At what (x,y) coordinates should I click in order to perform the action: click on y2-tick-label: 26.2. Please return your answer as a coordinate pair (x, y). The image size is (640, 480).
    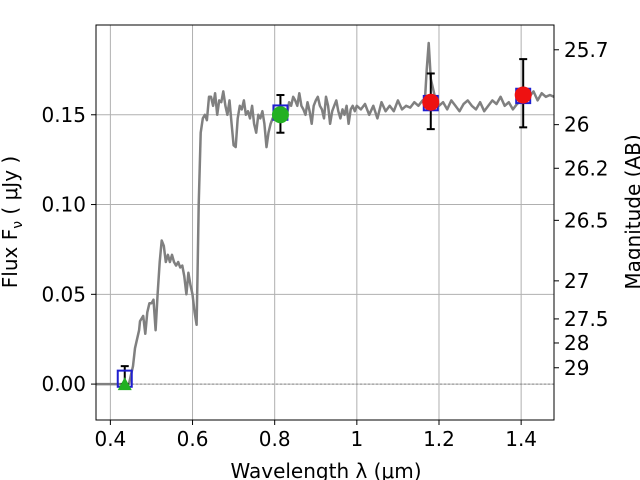
    Looking at the image, I should click on (586, 168).